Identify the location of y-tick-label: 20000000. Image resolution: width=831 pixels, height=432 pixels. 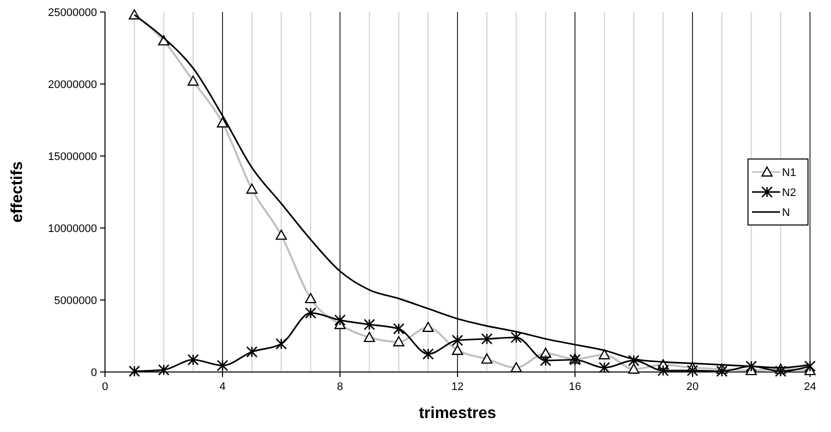
(72, 85).